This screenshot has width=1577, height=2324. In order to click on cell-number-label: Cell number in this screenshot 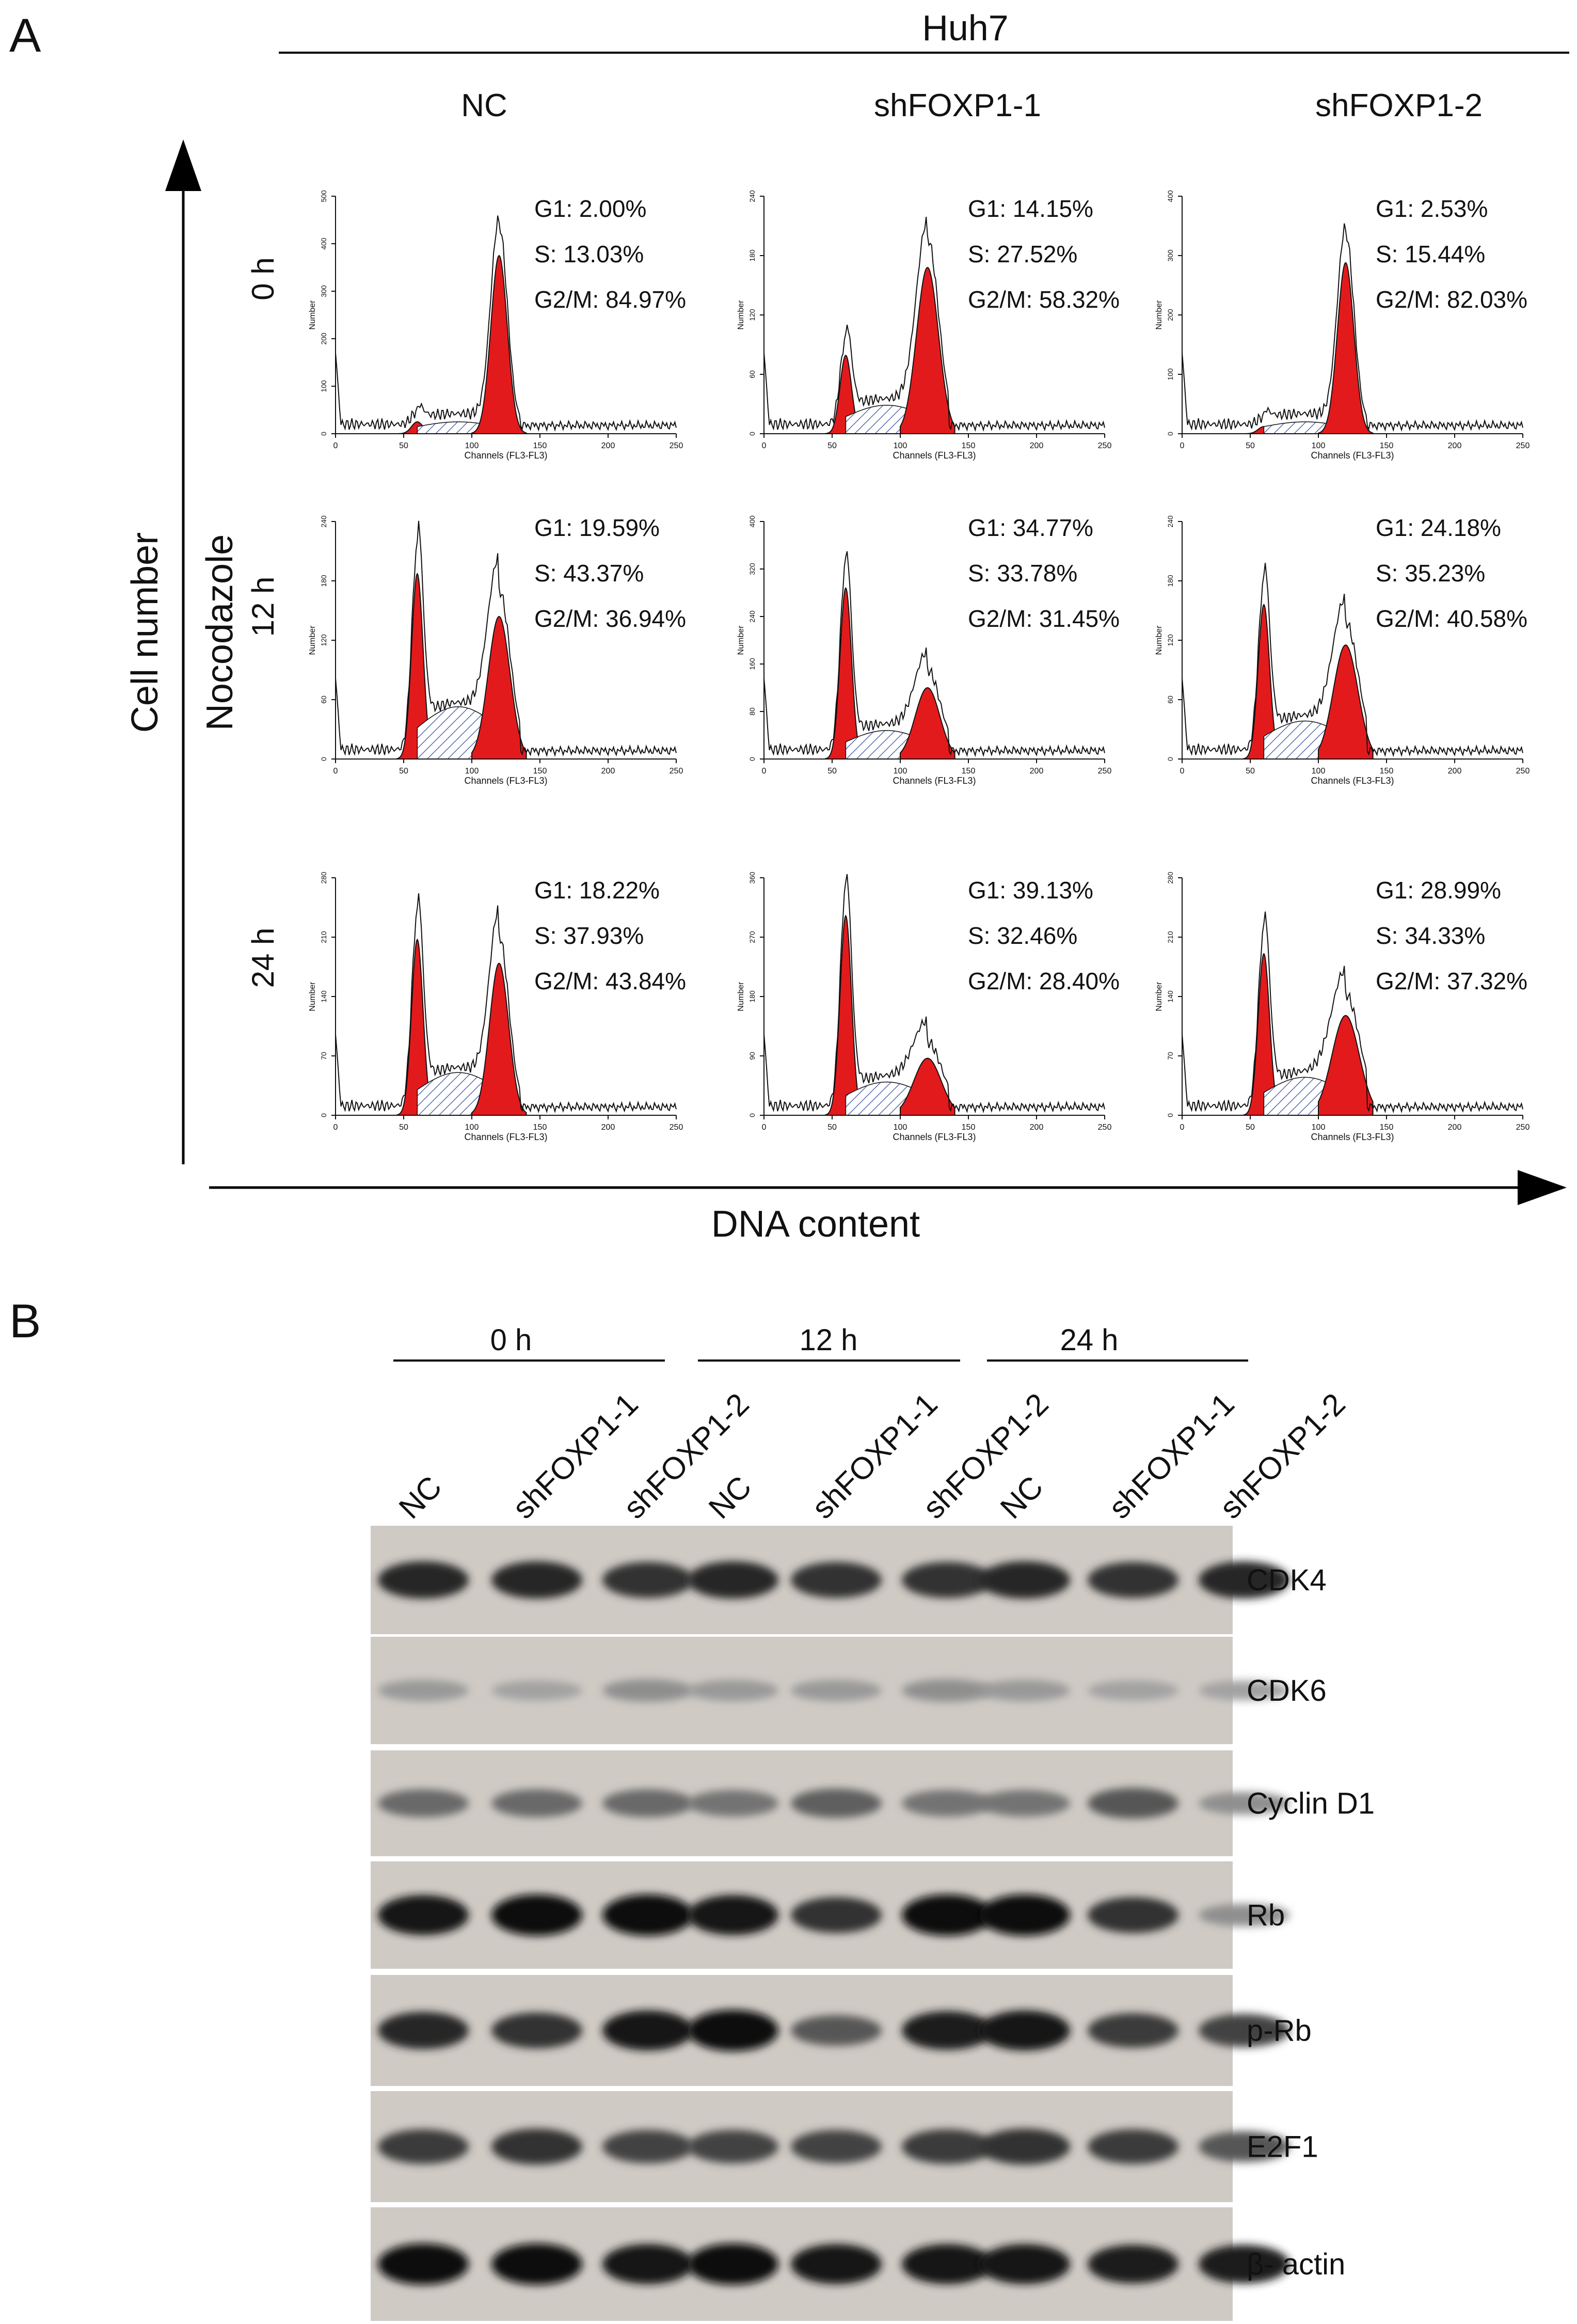, I will do `click(145, 633)`.